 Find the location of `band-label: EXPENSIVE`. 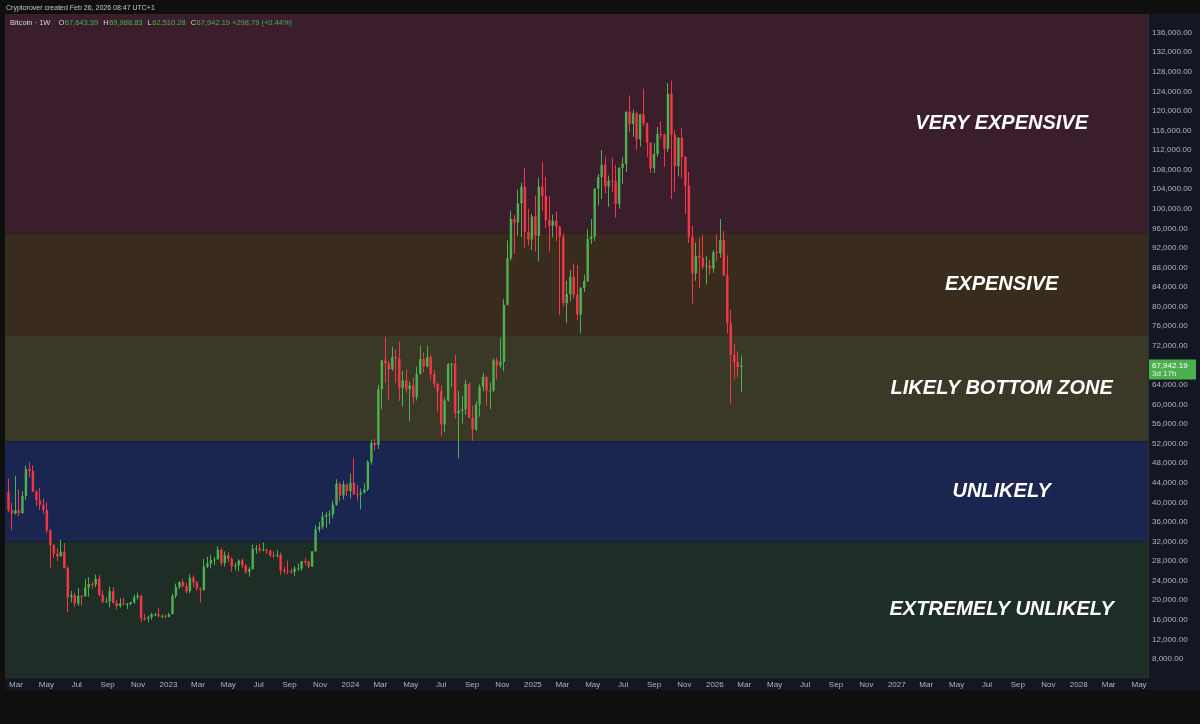

band-label: EXPENSIVE is located at coordinates (1002, 283).